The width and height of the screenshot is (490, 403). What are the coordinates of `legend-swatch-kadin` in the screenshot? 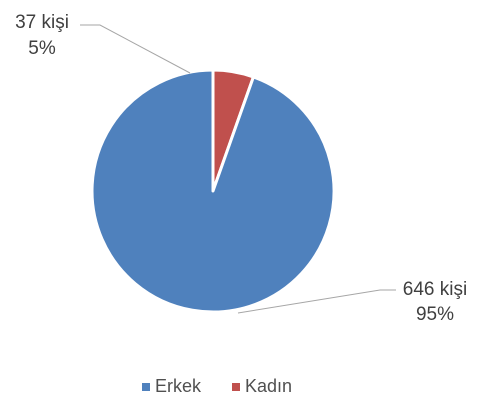 It's located at (236, 387).